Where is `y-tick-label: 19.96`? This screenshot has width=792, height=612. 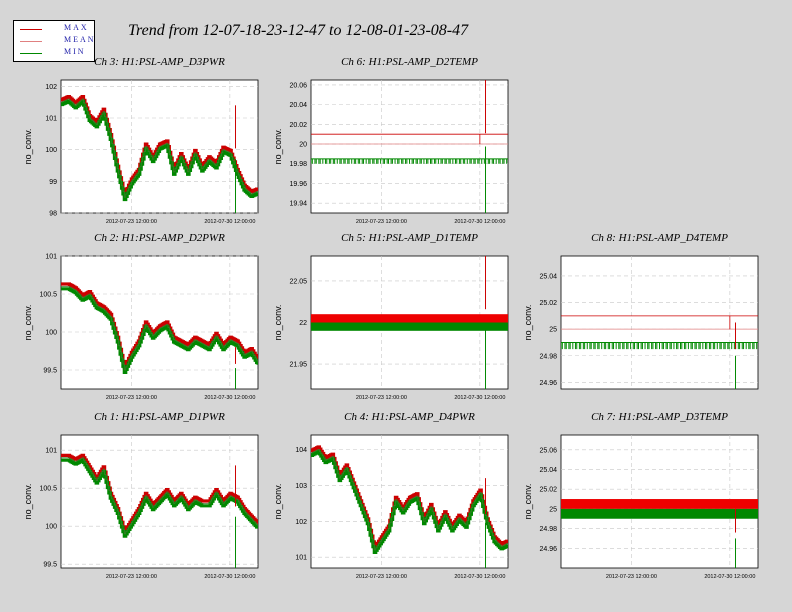
y-tick-label: 19.96 is located at coordinates (298, 184).